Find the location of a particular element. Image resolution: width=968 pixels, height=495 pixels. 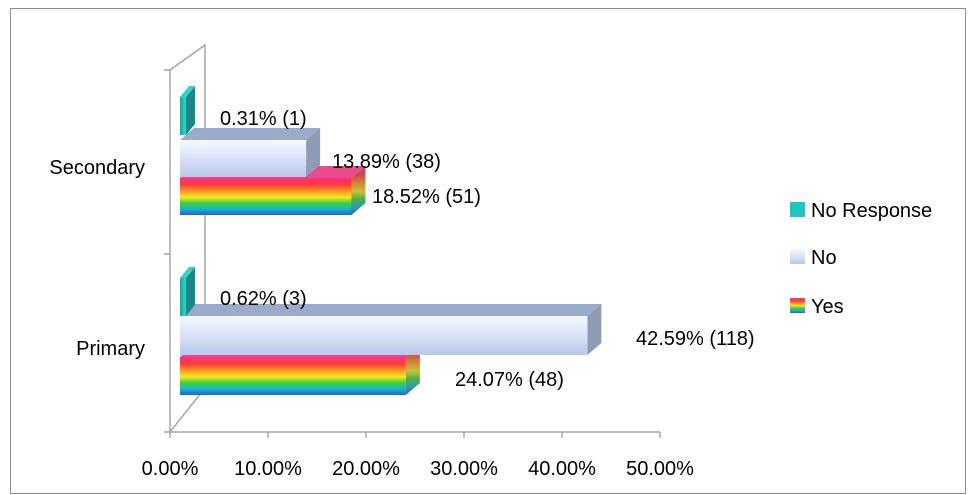

legend-item-yes: Yes is located at coordinates (817, 307).